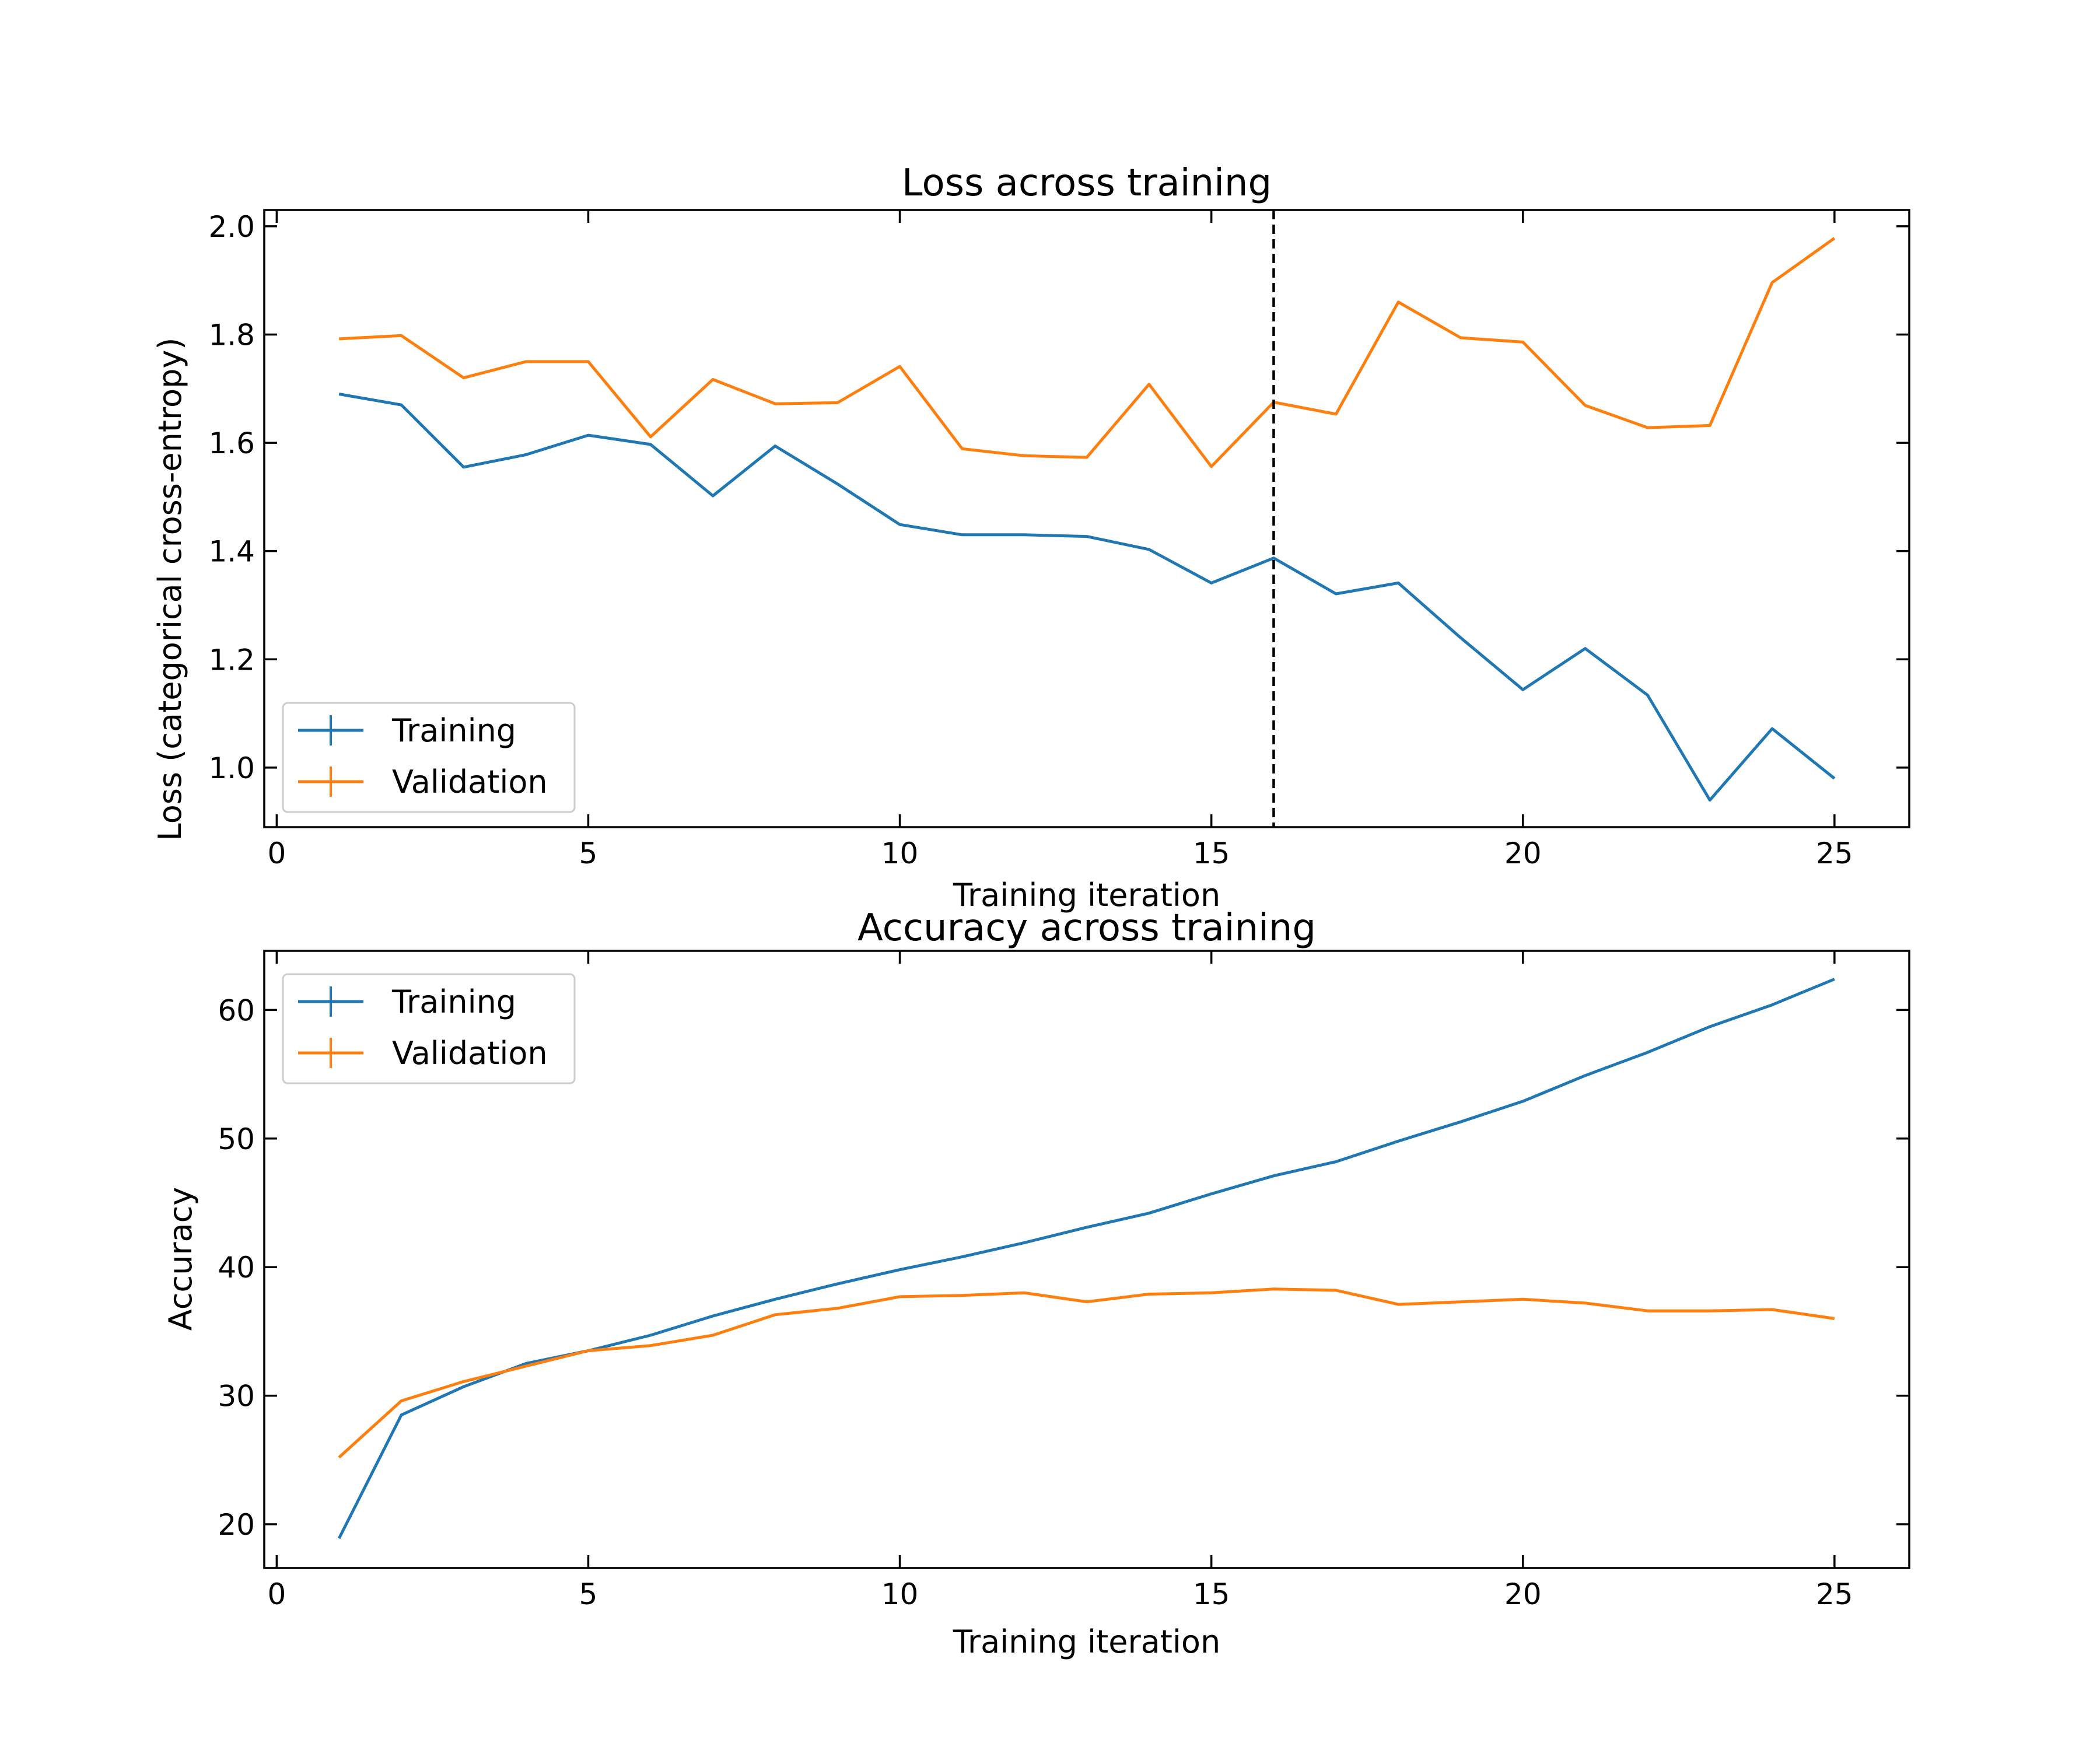 Image resolution: width=2100 pixels, height=1750 pixels. I want to click on loss-y-tick-label: 1.0, so click(231, 768).